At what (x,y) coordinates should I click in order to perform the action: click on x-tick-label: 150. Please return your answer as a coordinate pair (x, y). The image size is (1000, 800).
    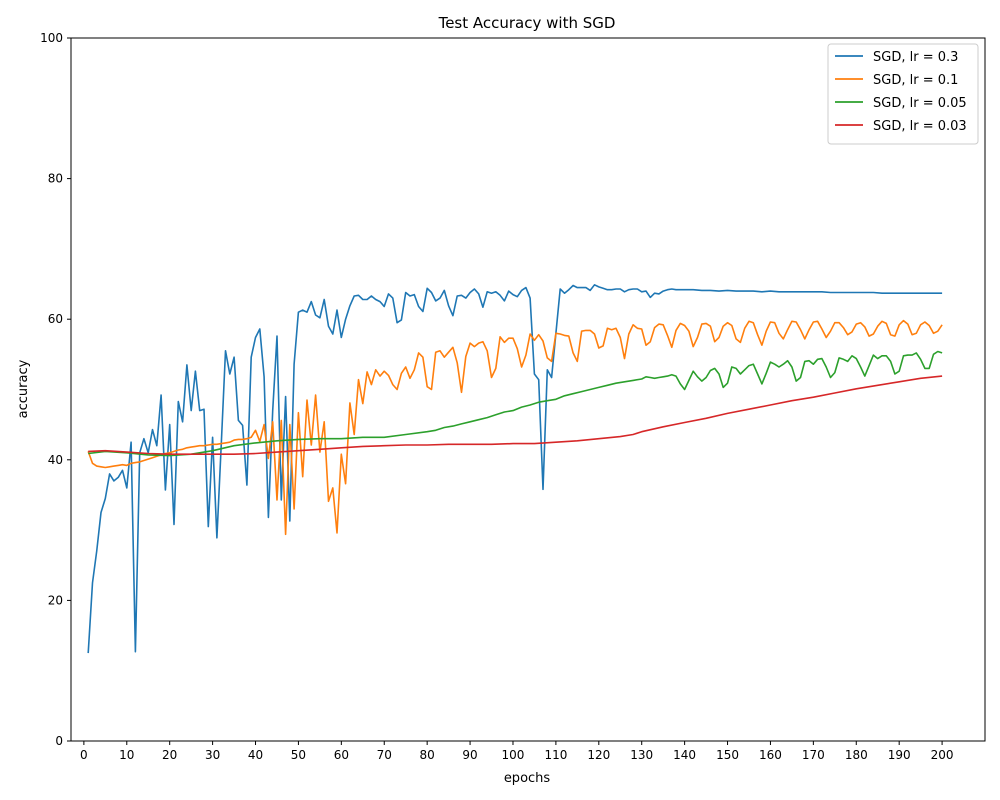
    Looking at the image, I should click on (727, 755).